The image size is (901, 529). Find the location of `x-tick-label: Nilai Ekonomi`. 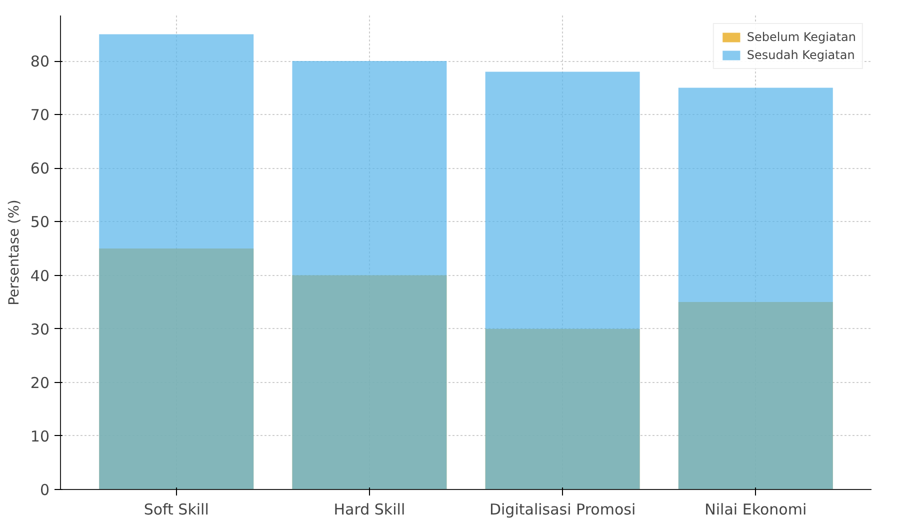

x-tick-label: Nilai Ekonomi is located at coordinates (755, 509).